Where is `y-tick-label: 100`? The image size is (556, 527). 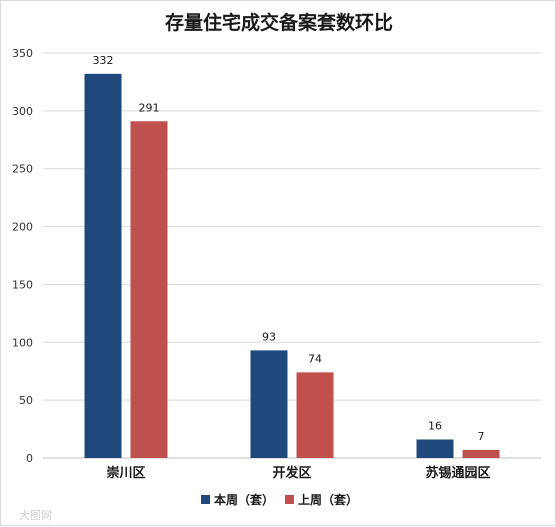 y-tick-label: 100 is located at coordinates (22, 342).